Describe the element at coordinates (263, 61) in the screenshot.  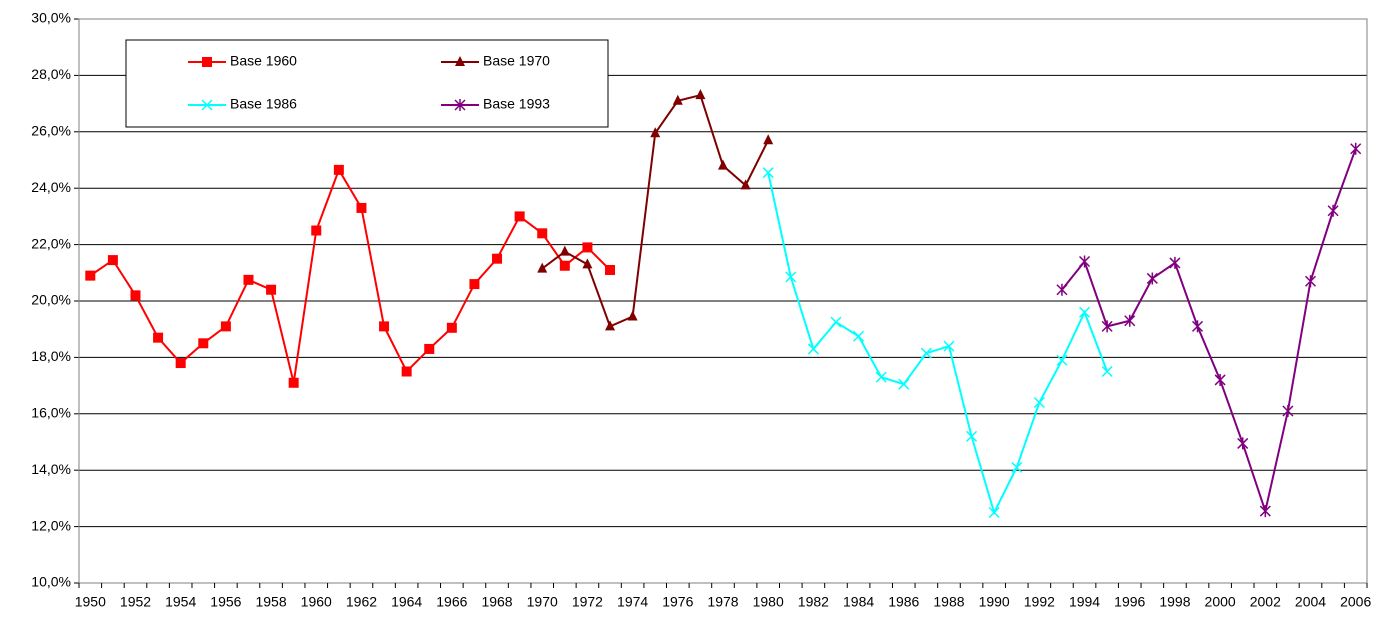
I see `legend-label: Base 1960` at that location.